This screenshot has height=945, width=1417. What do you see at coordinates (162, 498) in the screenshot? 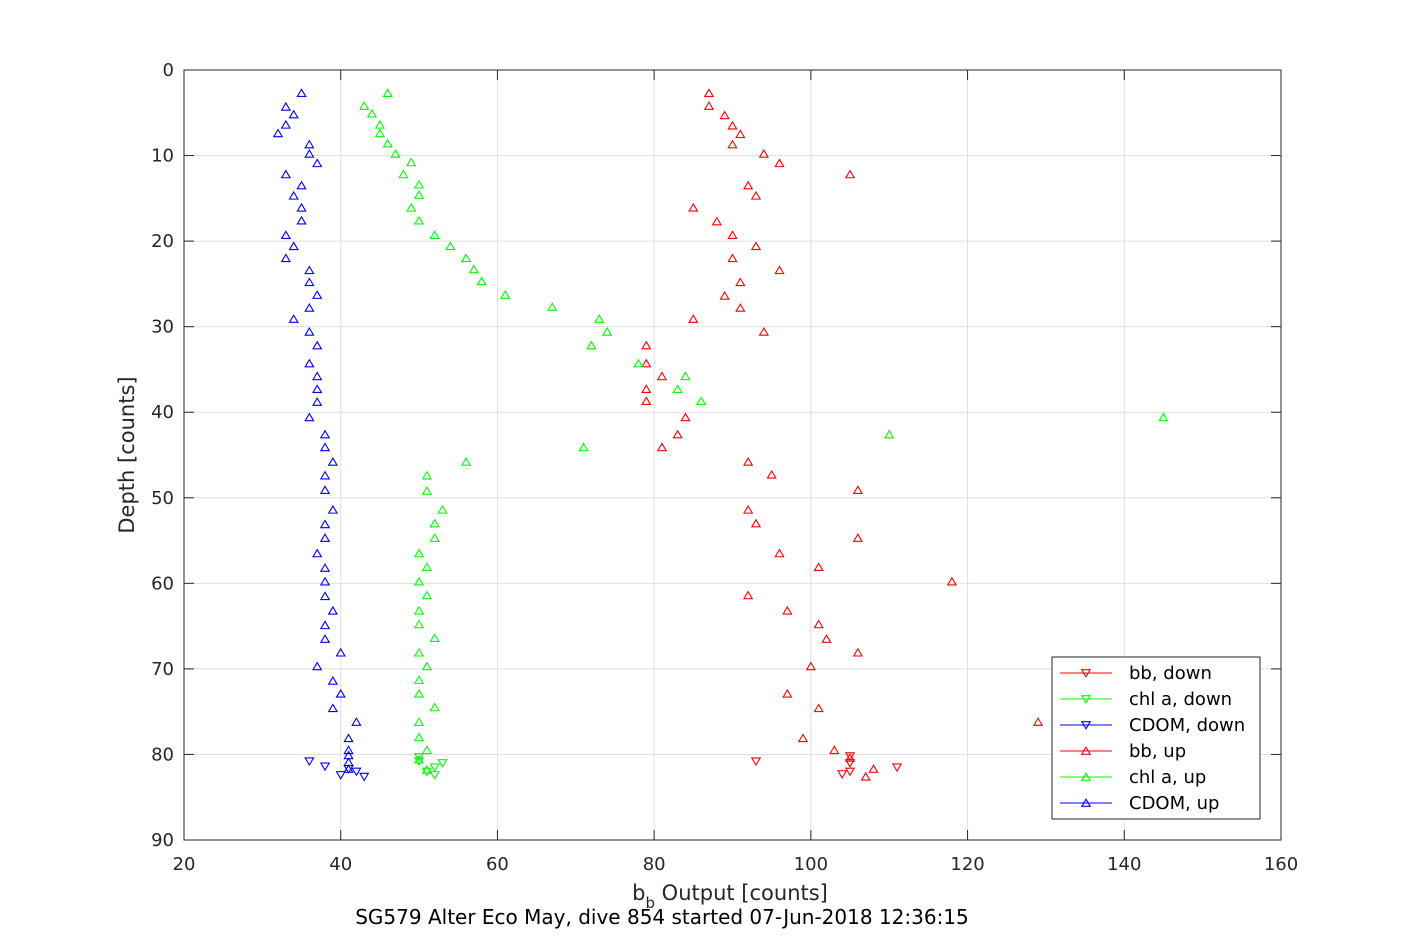
I see `y-tick-label: 50` at bounding box center [162, 498].